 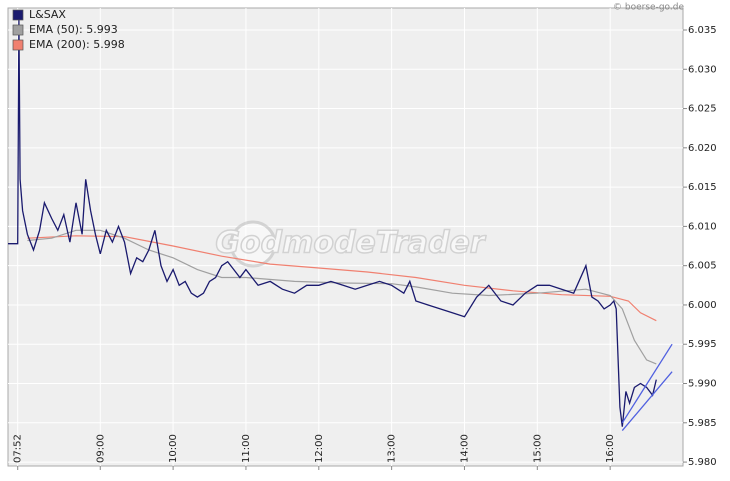 What do you see at coordinates (702, 344) in the screenshot?
I see `y-tick-label: 5.995` at bounding box center [702, 344].